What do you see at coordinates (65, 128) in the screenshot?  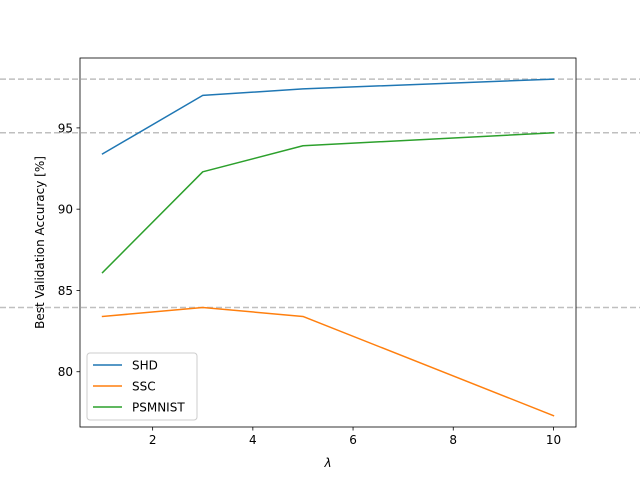 I see `y-tick-label: 95` at bounding box center [65, 128].